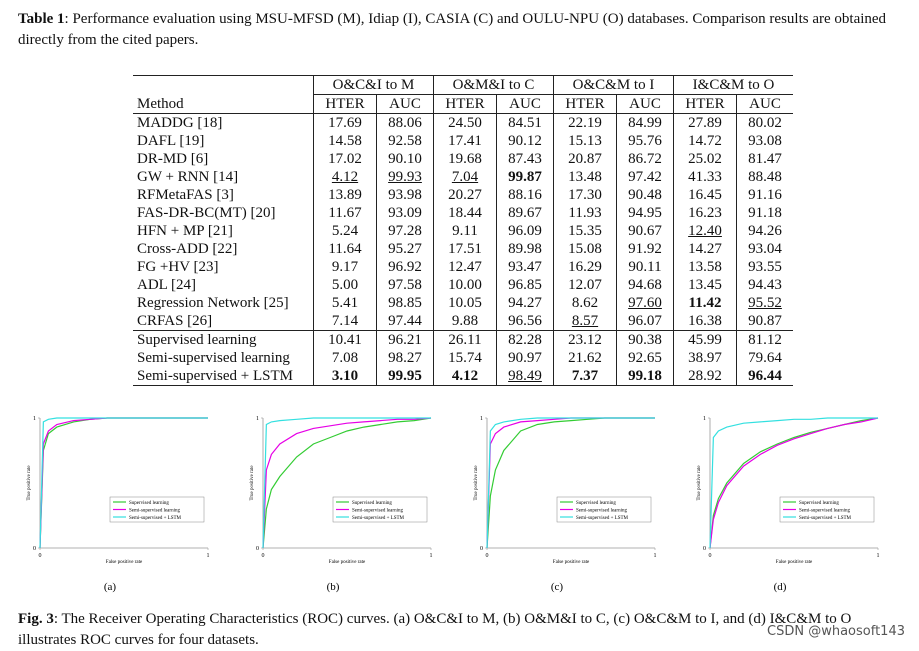  What do you see at coordinates (764, 285) in the screenshot?
I see `value-cell: 94.43` at bounding box center [764, 285].